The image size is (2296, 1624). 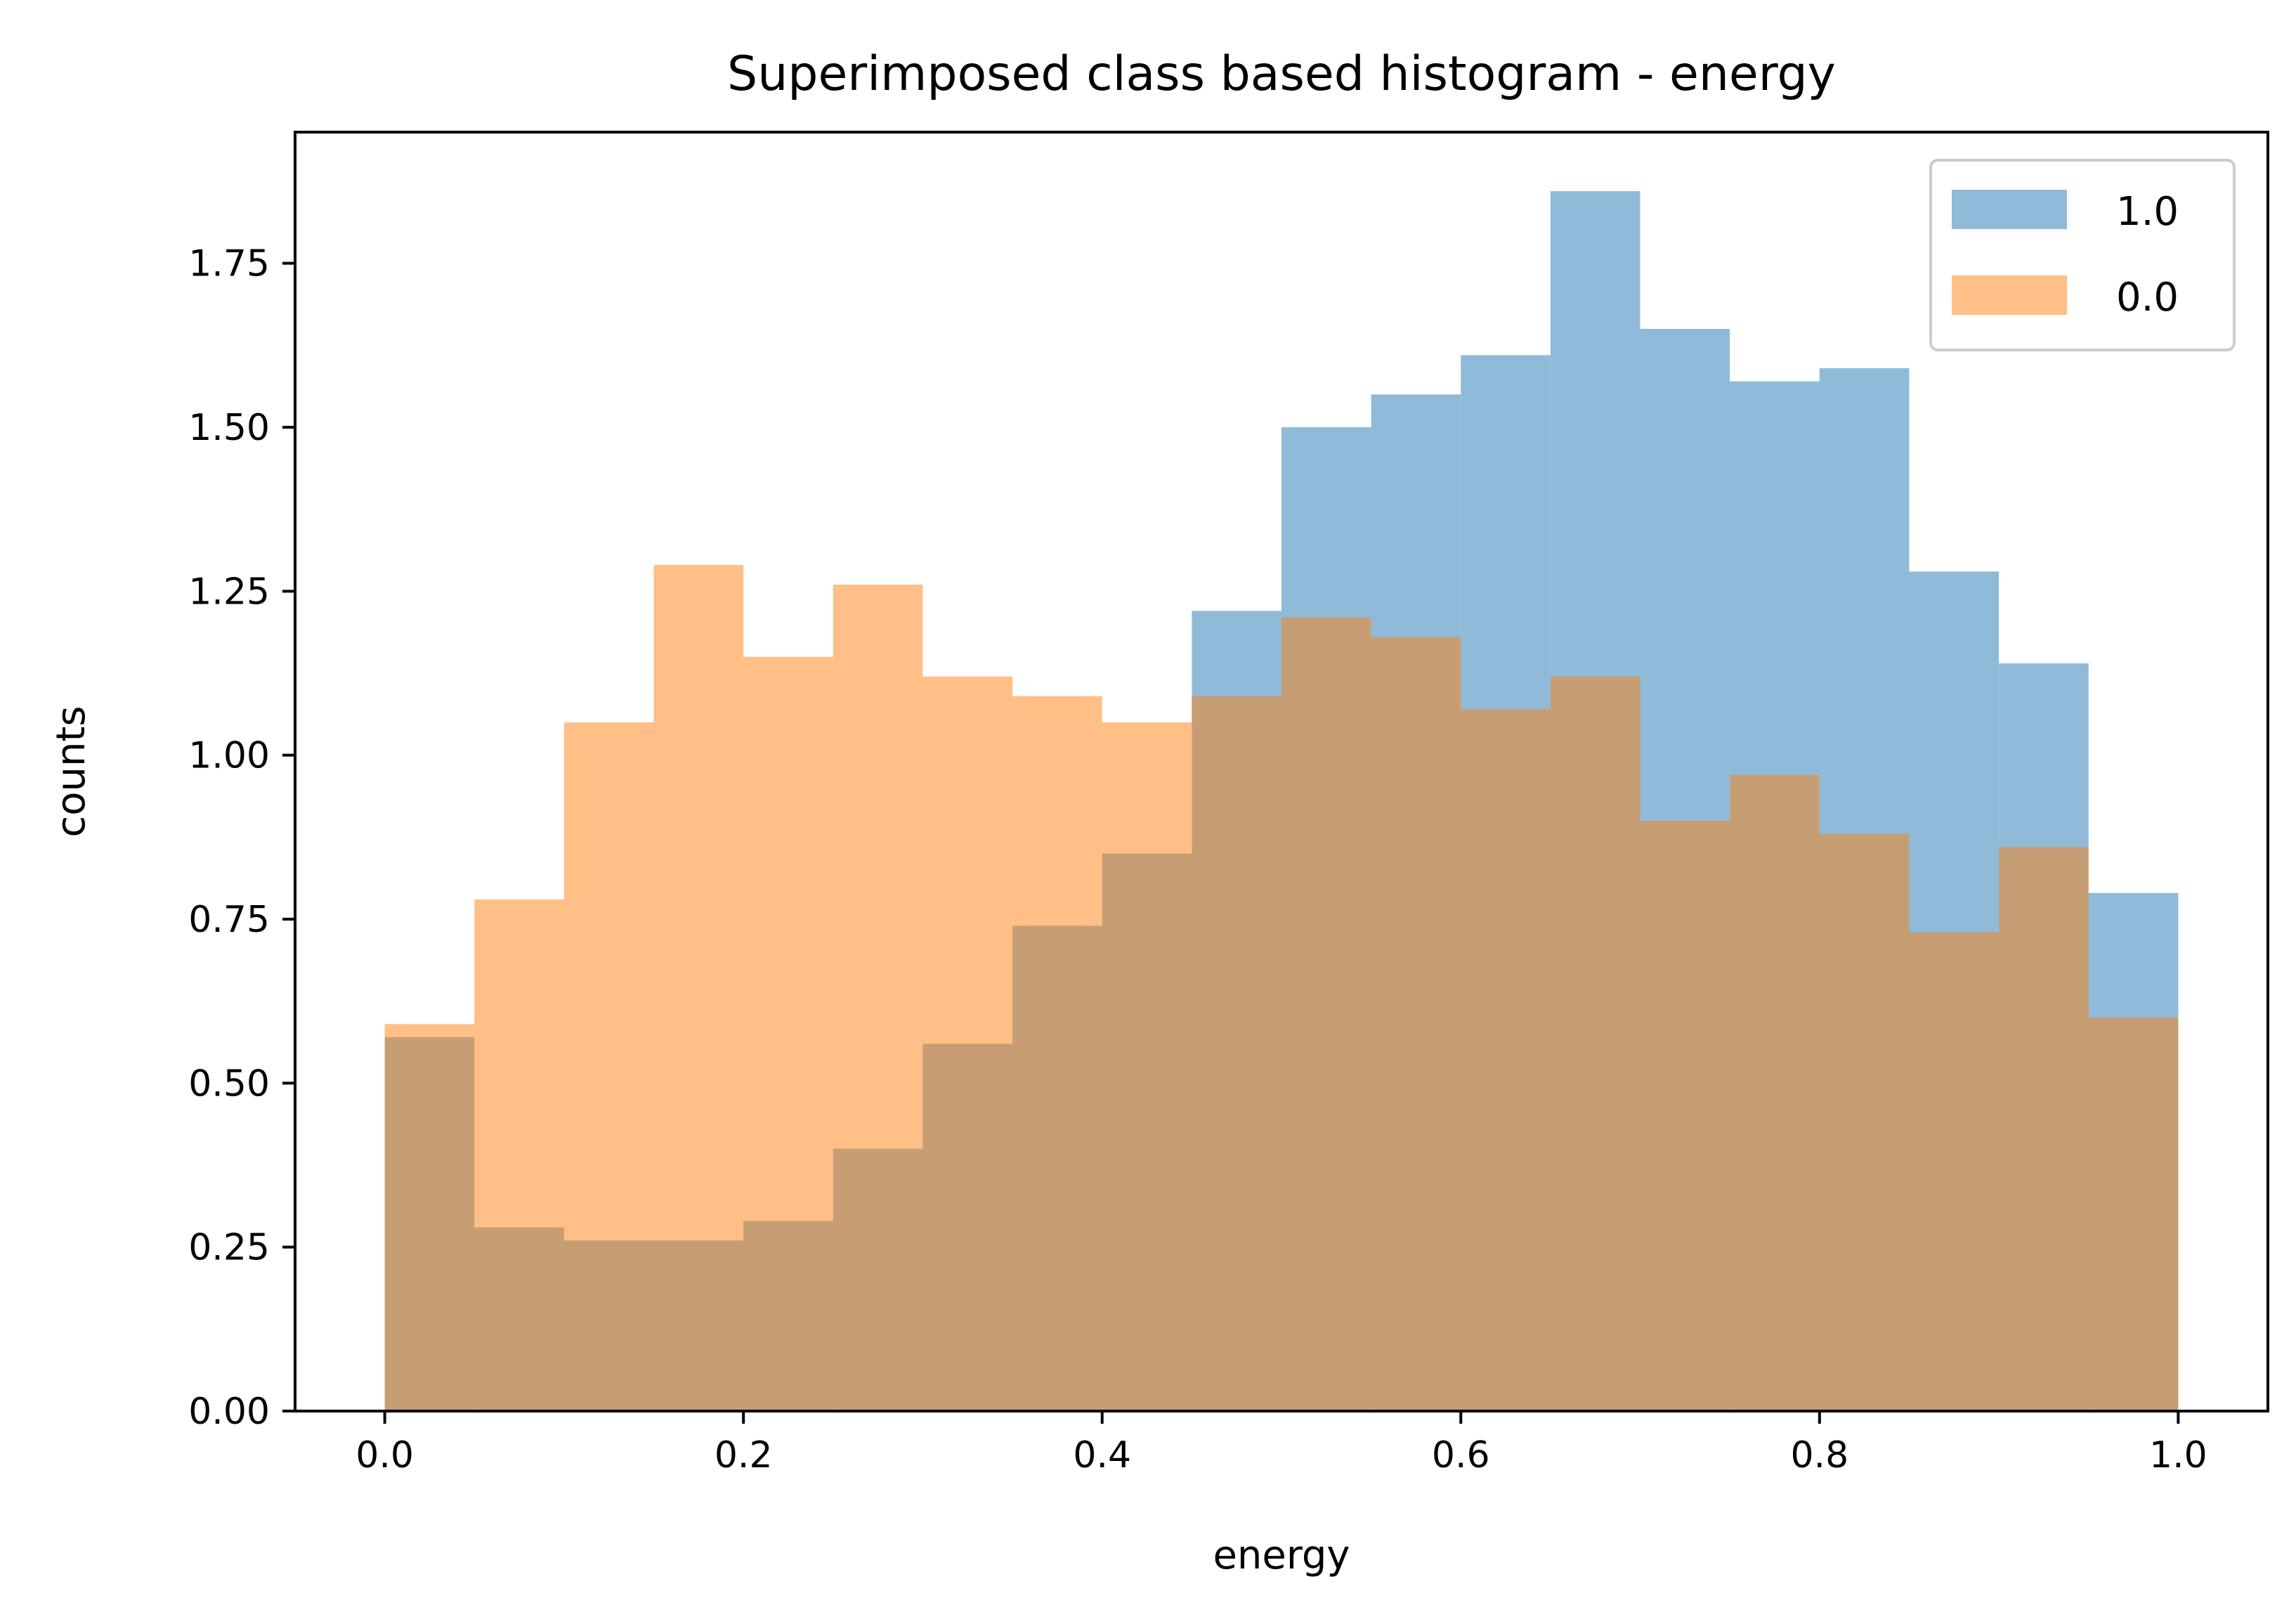 I want to click on legend-label-1: 1.0, so click(x=2147, y=212).